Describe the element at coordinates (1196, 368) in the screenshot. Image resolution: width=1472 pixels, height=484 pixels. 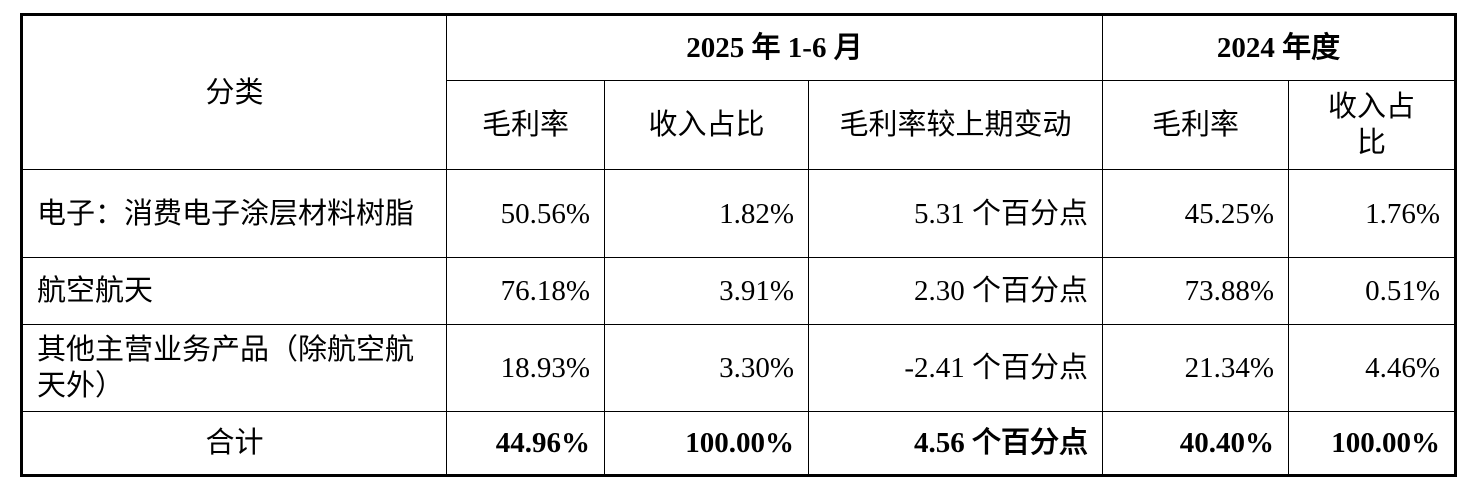
I see `cell: 21.34%` at that location.